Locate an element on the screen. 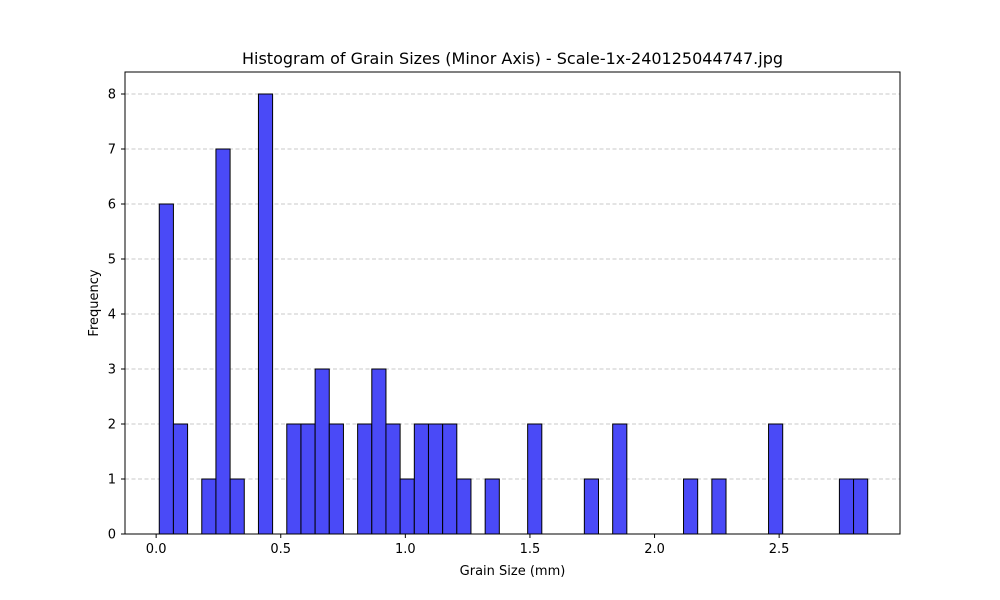 Image resolution: width=1000 pixels, height=600 pixels. y-axis-ticks: 0 1 2 3 4 5 6 7 8 is located at coordinates (116, 315).